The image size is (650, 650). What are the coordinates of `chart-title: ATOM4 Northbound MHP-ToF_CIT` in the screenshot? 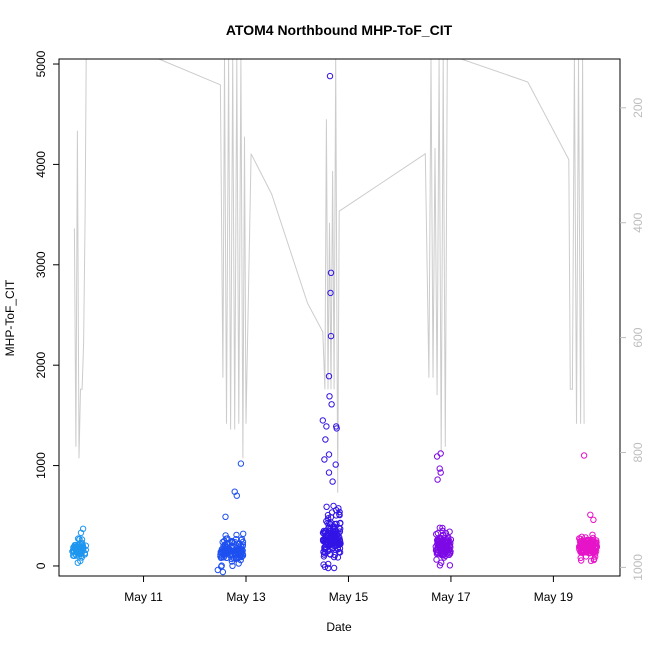 It's located at (339, 30).